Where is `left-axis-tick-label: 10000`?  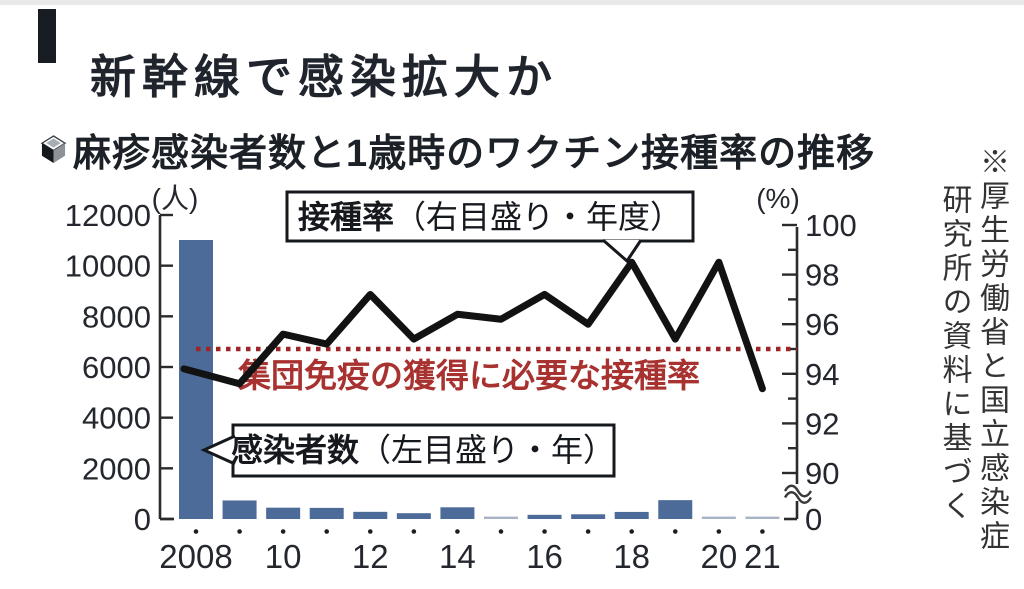
left-axis-tick-label: 10000 is located at coordinates (108, 266).